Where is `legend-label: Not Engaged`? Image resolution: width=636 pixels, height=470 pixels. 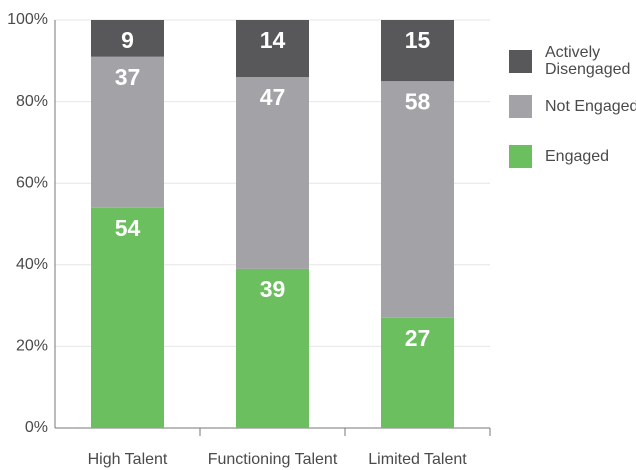
legend-label: Not Engaged is located at coordinates (590, 106).